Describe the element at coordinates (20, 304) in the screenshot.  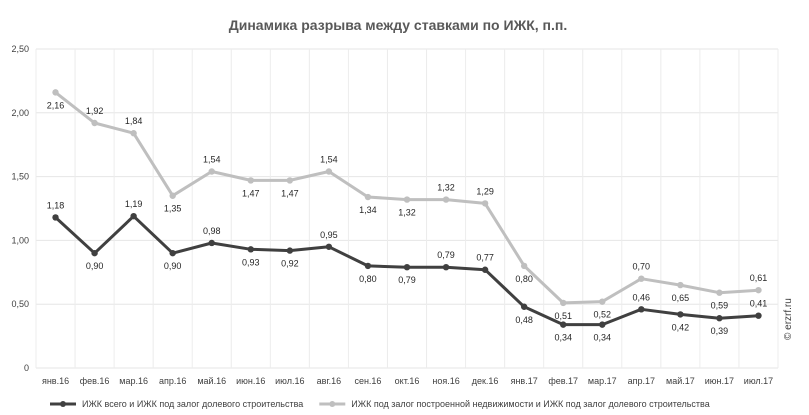
I see `y-tick-label: 0,50` at that location.